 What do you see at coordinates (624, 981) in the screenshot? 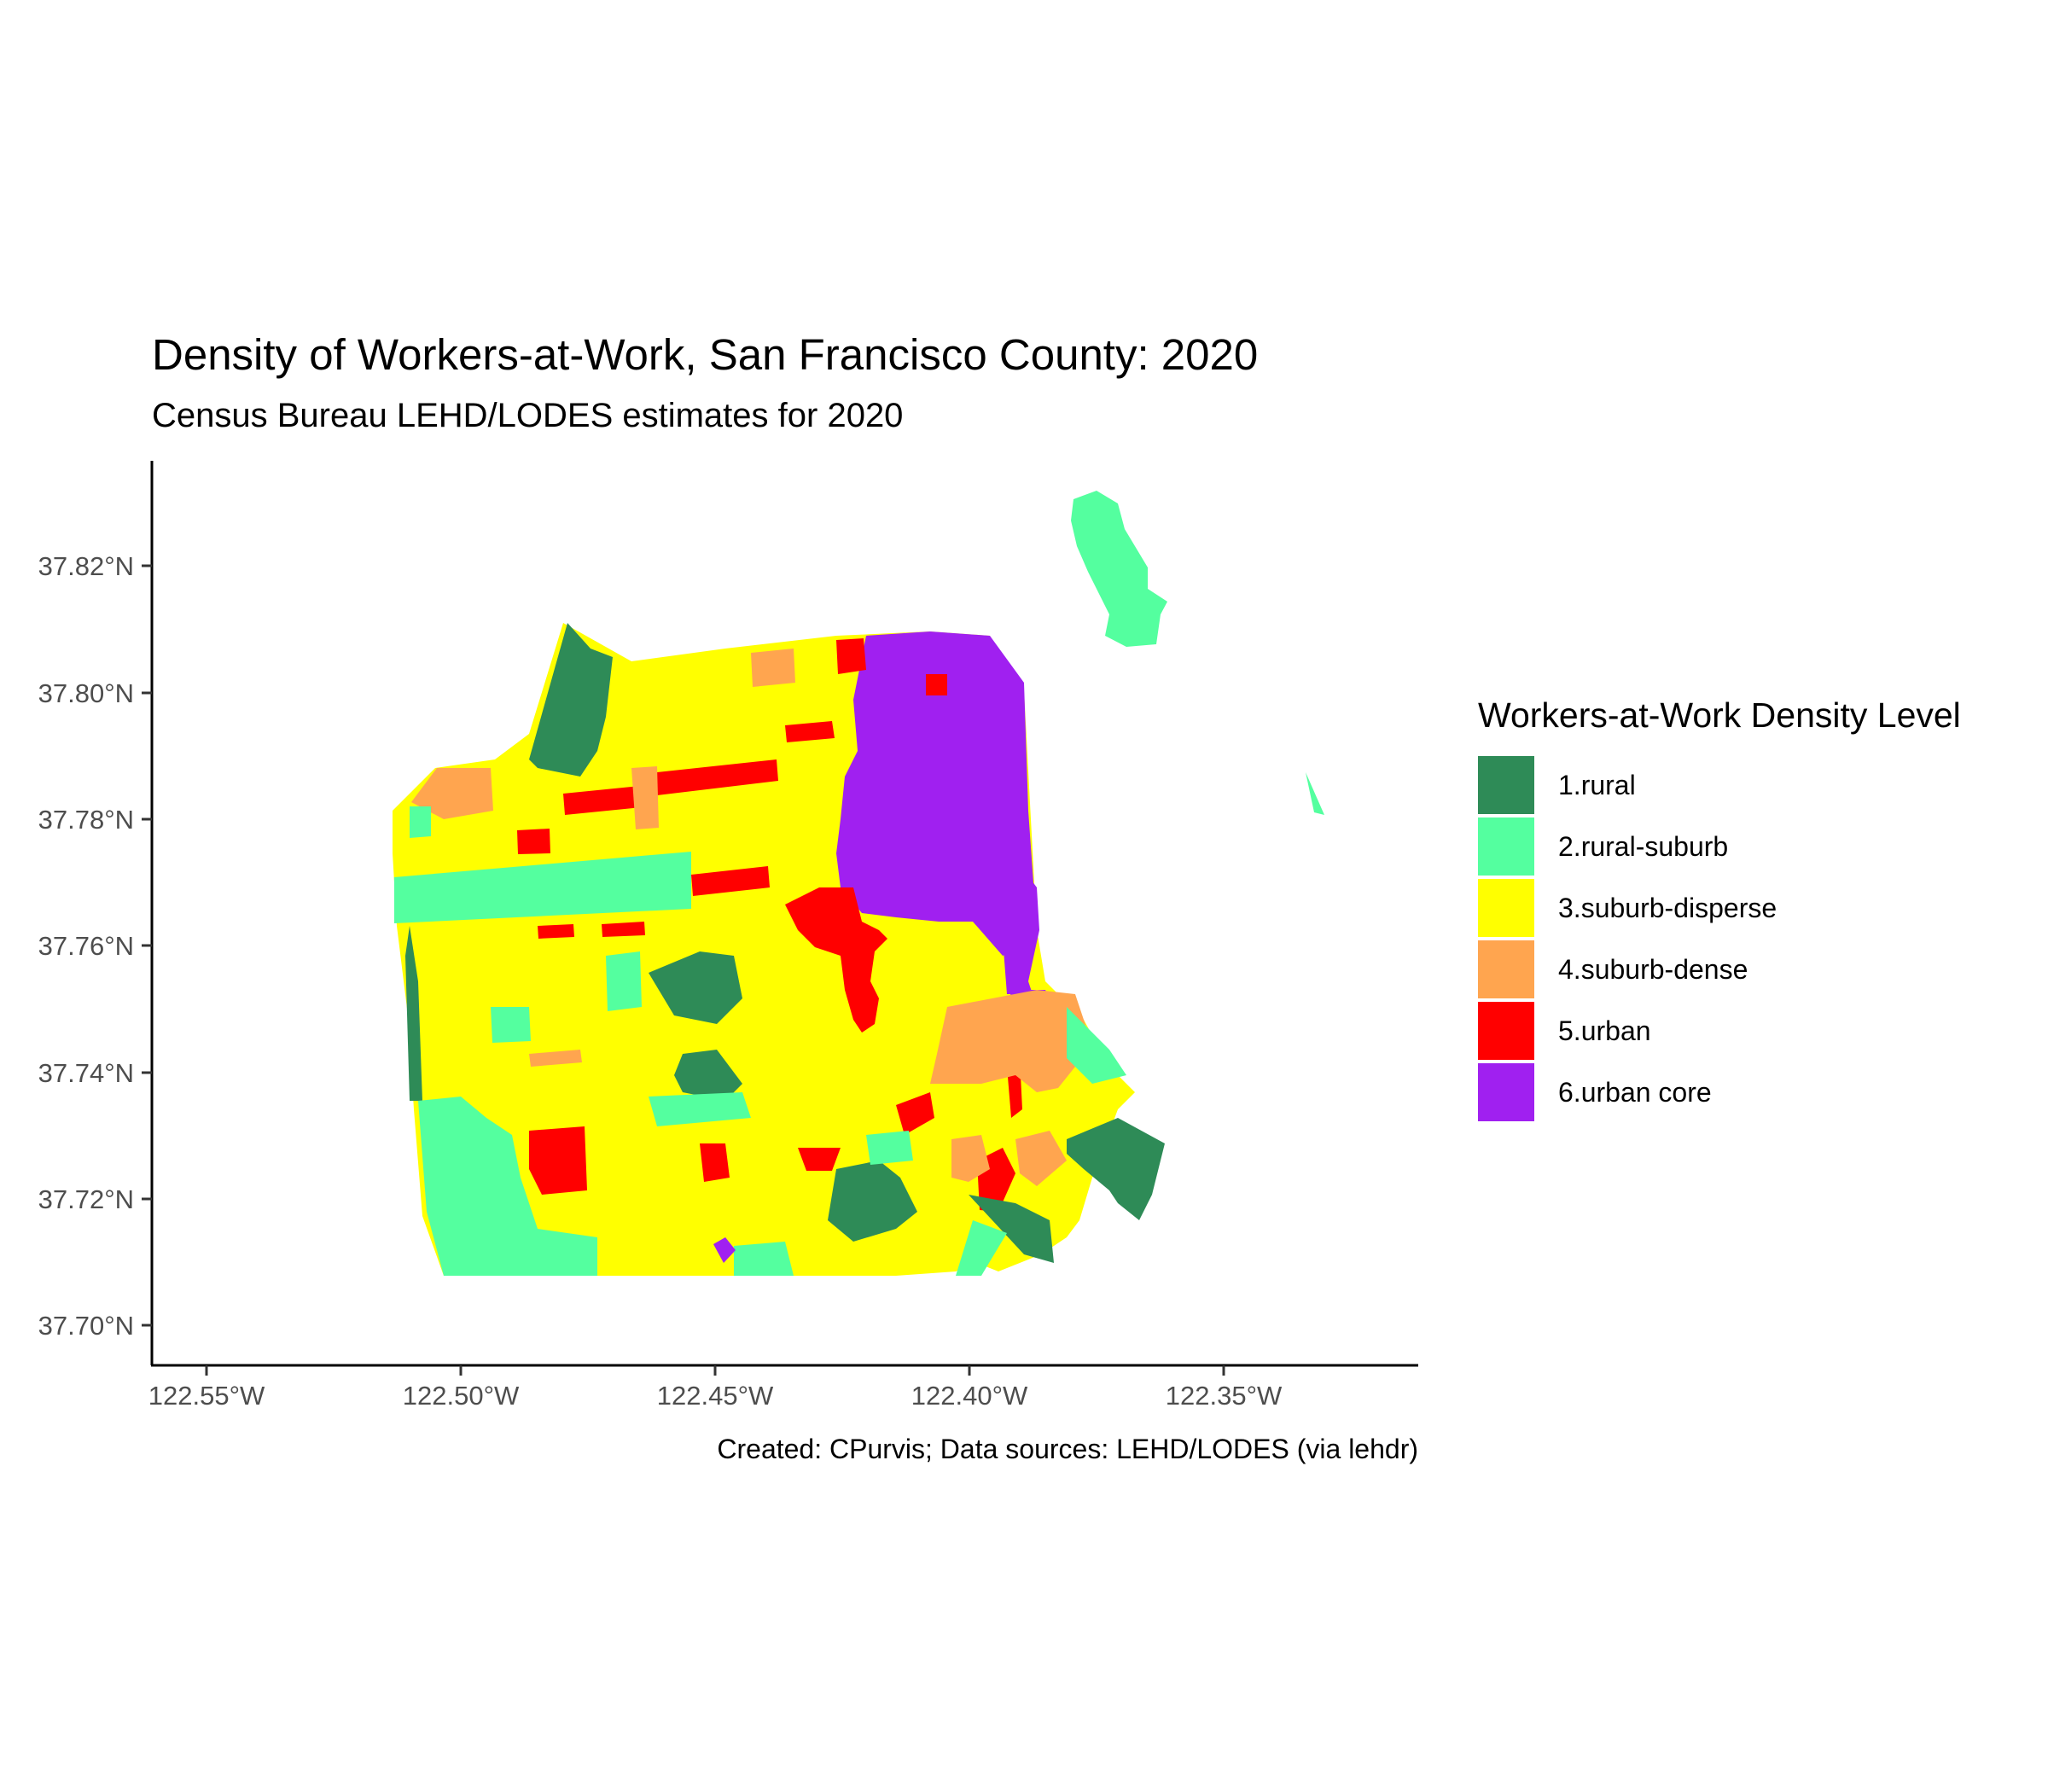
I see `region-suburb-b` at bounding box center [624, 981].